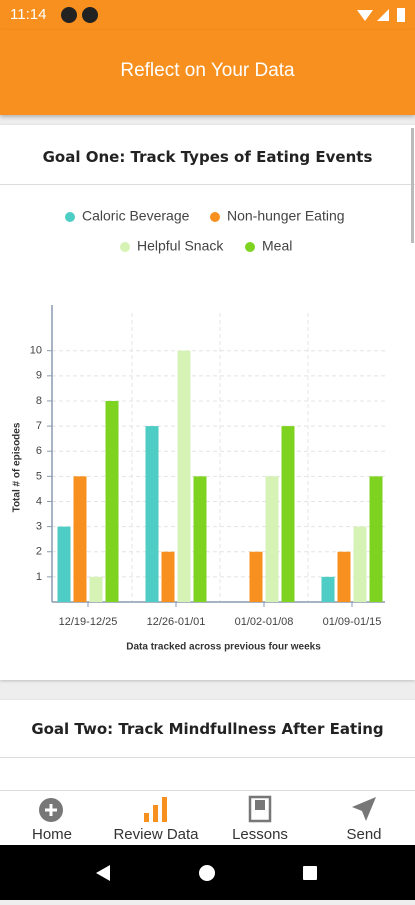 The image size is (415, 905). Describe the element at coordinates (39, 426) in the screenshot. I see `y-tick-label: 7` at that location.